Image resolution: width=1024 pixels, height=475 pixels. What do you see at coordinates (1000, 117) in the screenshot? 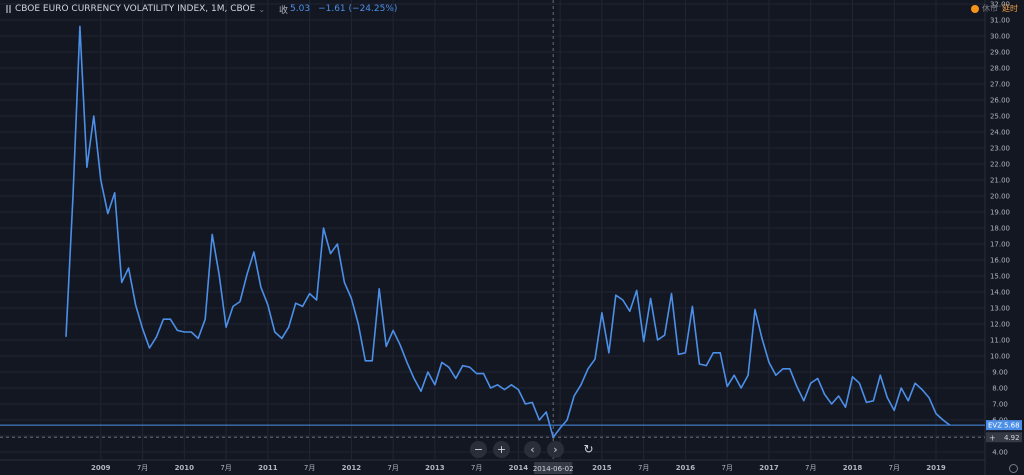
I see `y-tick-label: 25.00` at bounding box center [1000, 117].